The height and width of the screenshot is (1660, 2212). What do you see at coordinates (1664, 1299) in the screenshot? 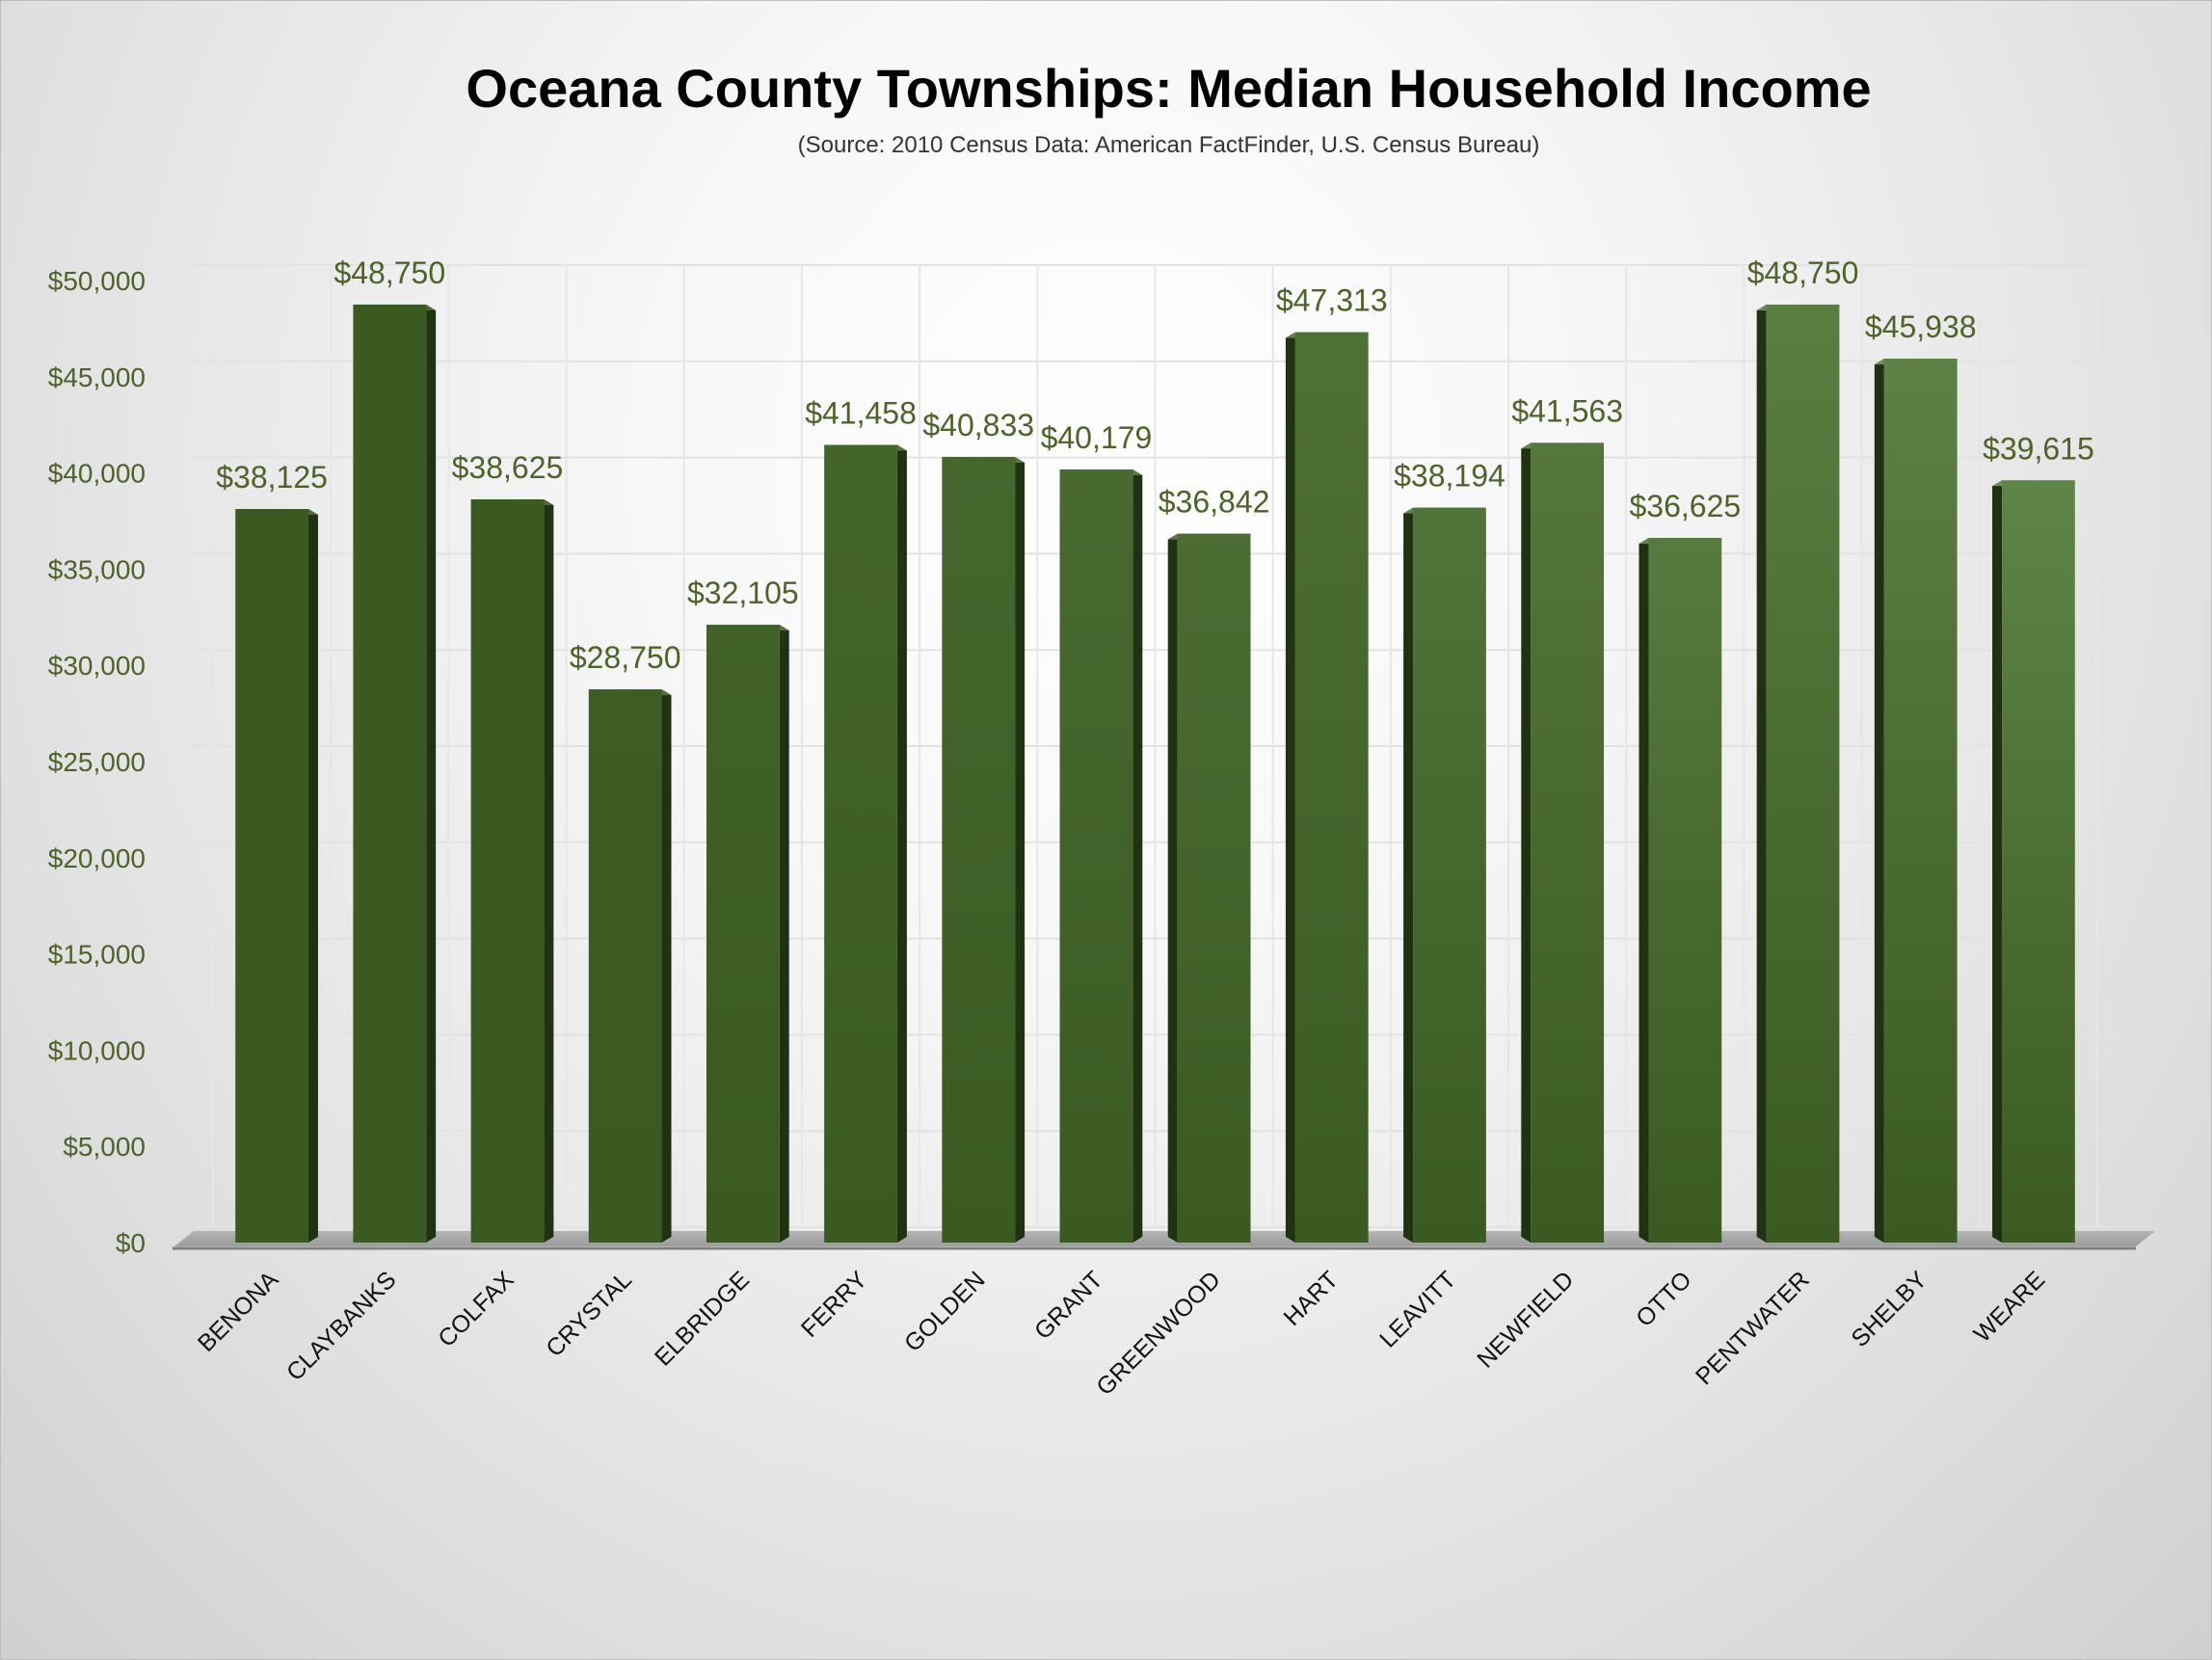
I see `x-tick-label: OTTO` at bounding box center [1664, 1299].